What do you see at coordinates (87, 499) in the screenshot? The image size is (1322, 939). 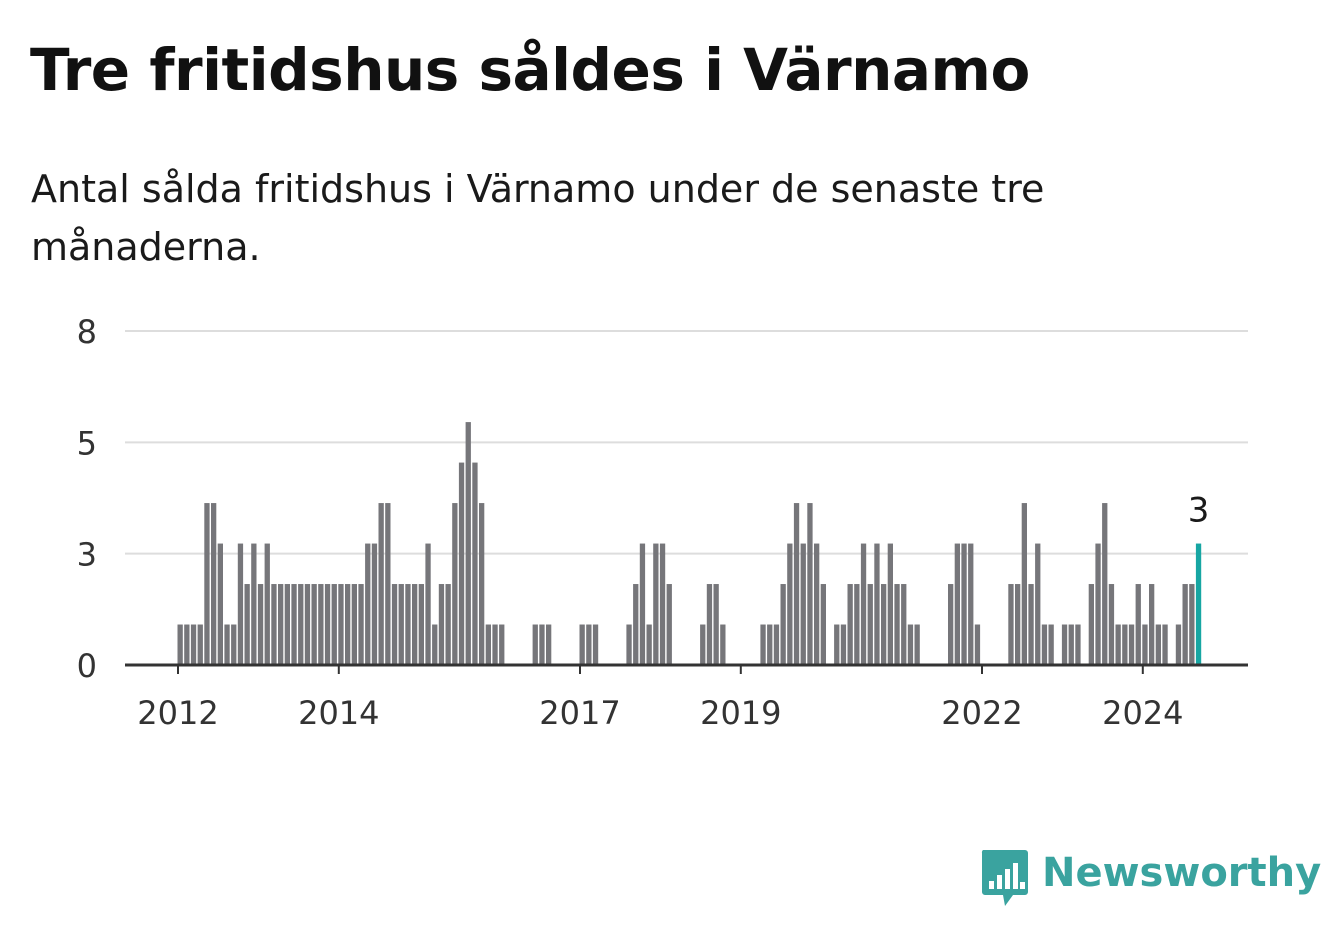 I see `y-axis-ticks: 0 3 5 8` at bounding box center [87, 499].